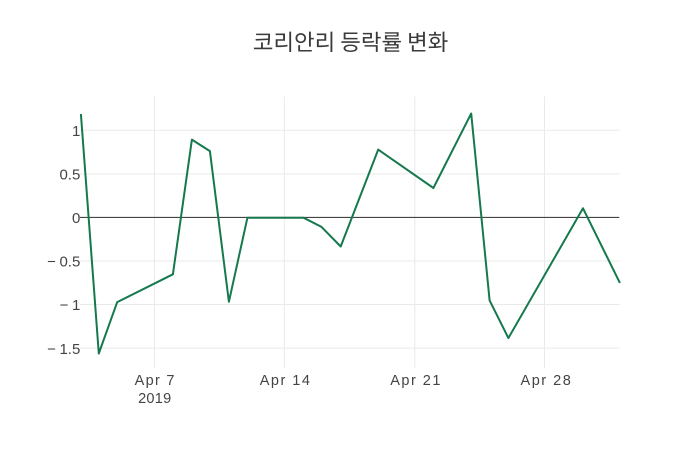 This screenshot has height=450, width=700. Describe the element at coordinates (63, 262) in the screenshot. I see `svg-text: −0.5` at that location.